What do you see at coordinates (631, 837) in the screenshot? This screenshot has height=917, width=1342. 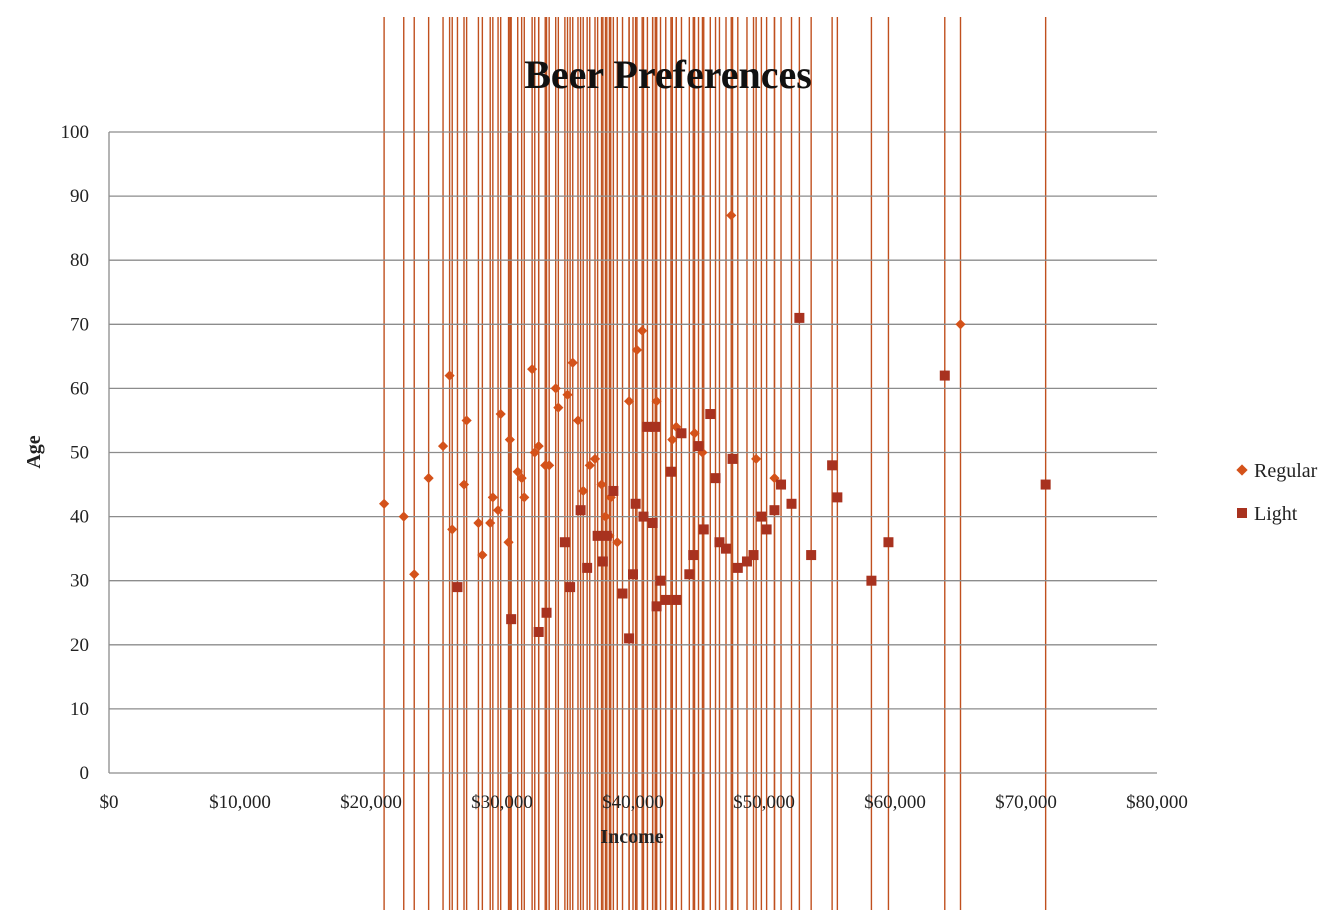 I see `x-axis-title: Income` at bounding box center [631, 837].